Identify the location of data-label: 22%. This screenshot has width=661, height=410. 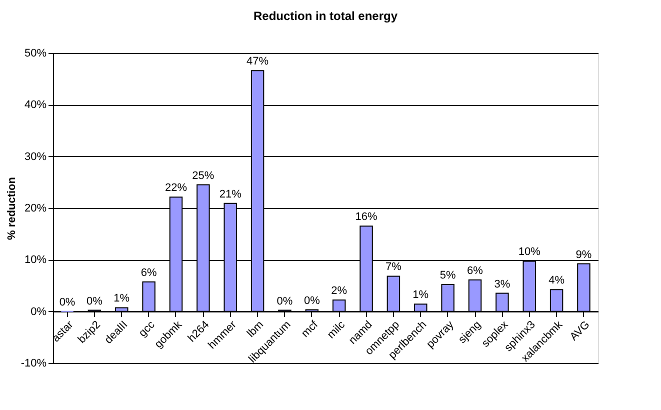
(176, 188).